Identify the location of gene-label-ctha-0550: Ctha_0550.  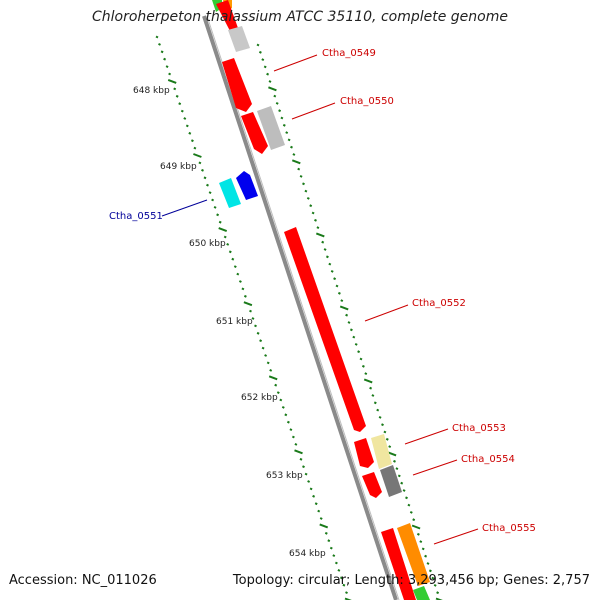
(367, 101).